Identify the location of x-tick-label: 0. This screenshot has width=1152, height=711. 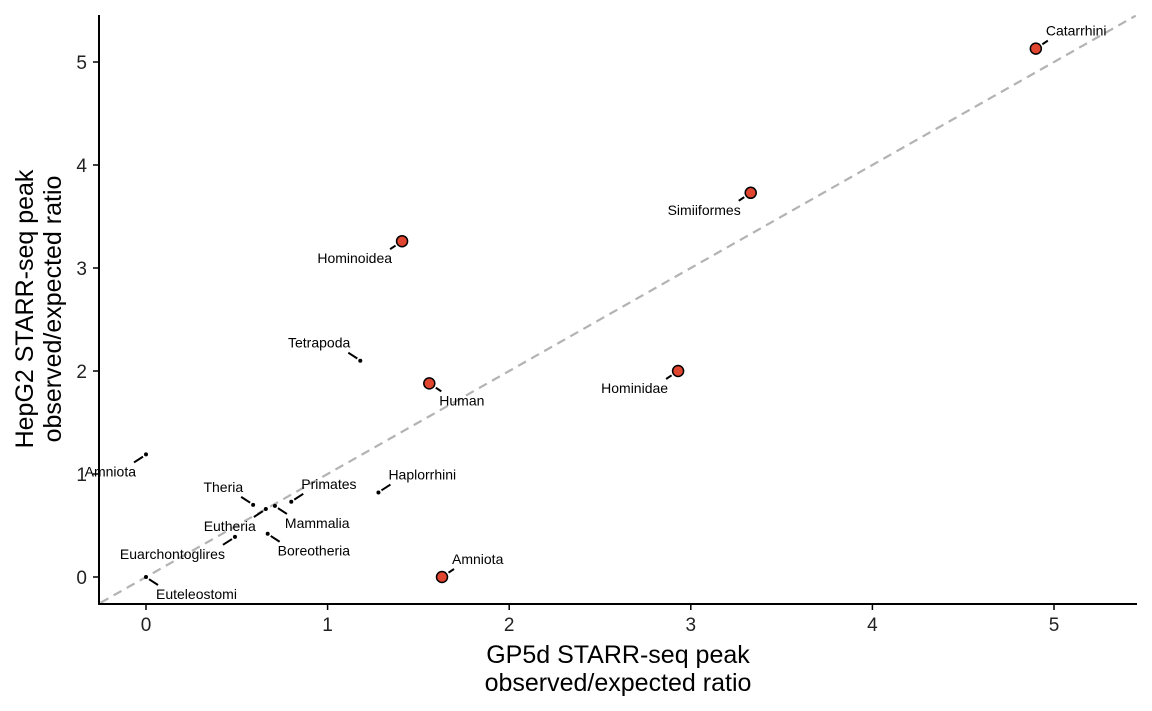
(146, 625).